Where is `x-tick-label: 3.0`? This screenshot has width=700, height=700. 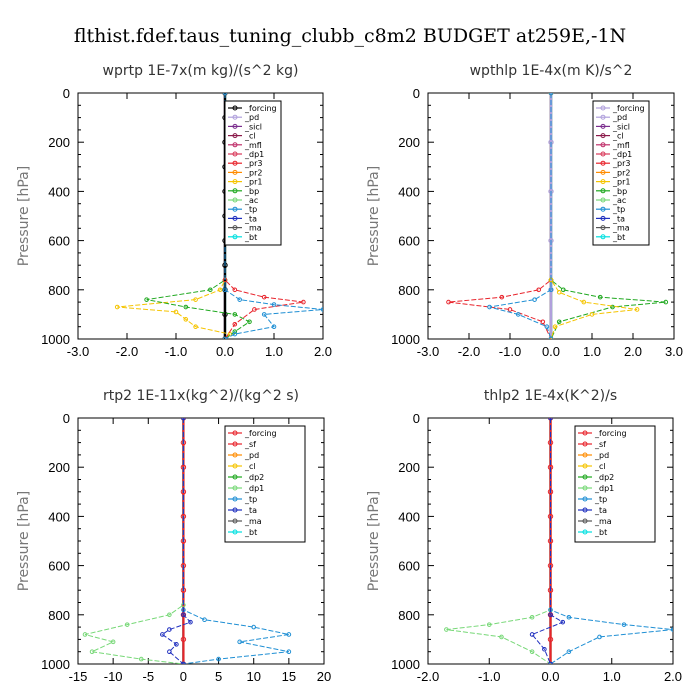 x-tick-label: 3.0 is located at coordinates (674, 351).